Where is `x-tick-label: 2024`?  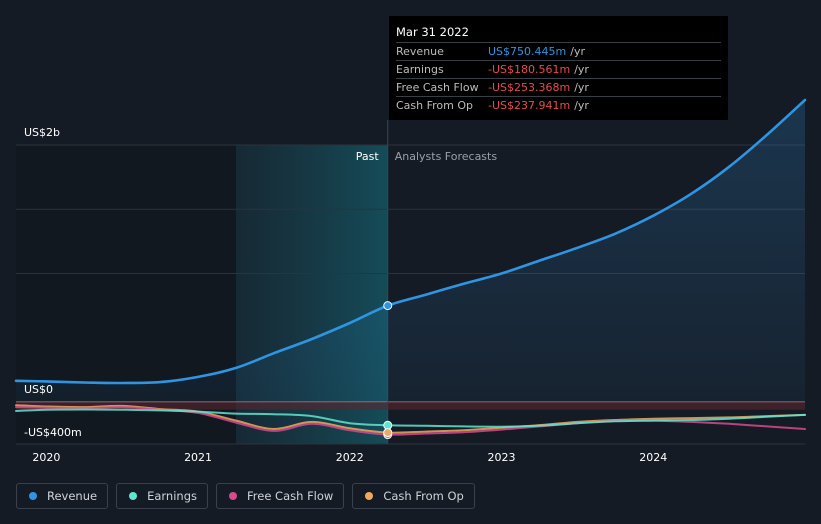 x-tick-label: 2024 is located at coordinates (653, 457).